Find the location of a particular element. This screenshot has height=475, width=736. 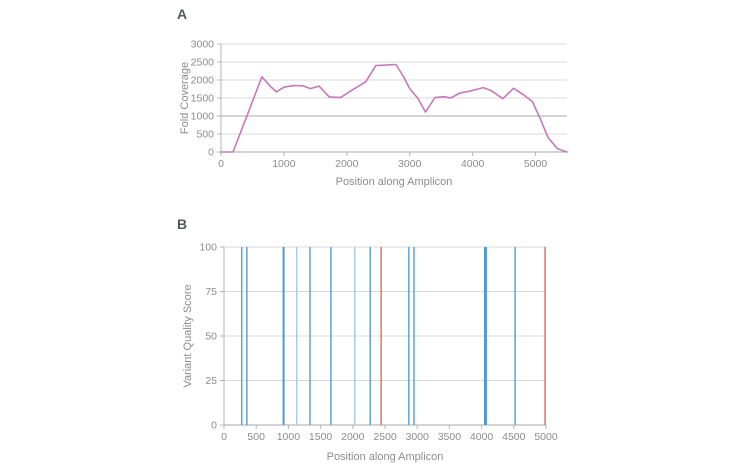

x-tick-label: 4500 is located at coordinates (514, 437).